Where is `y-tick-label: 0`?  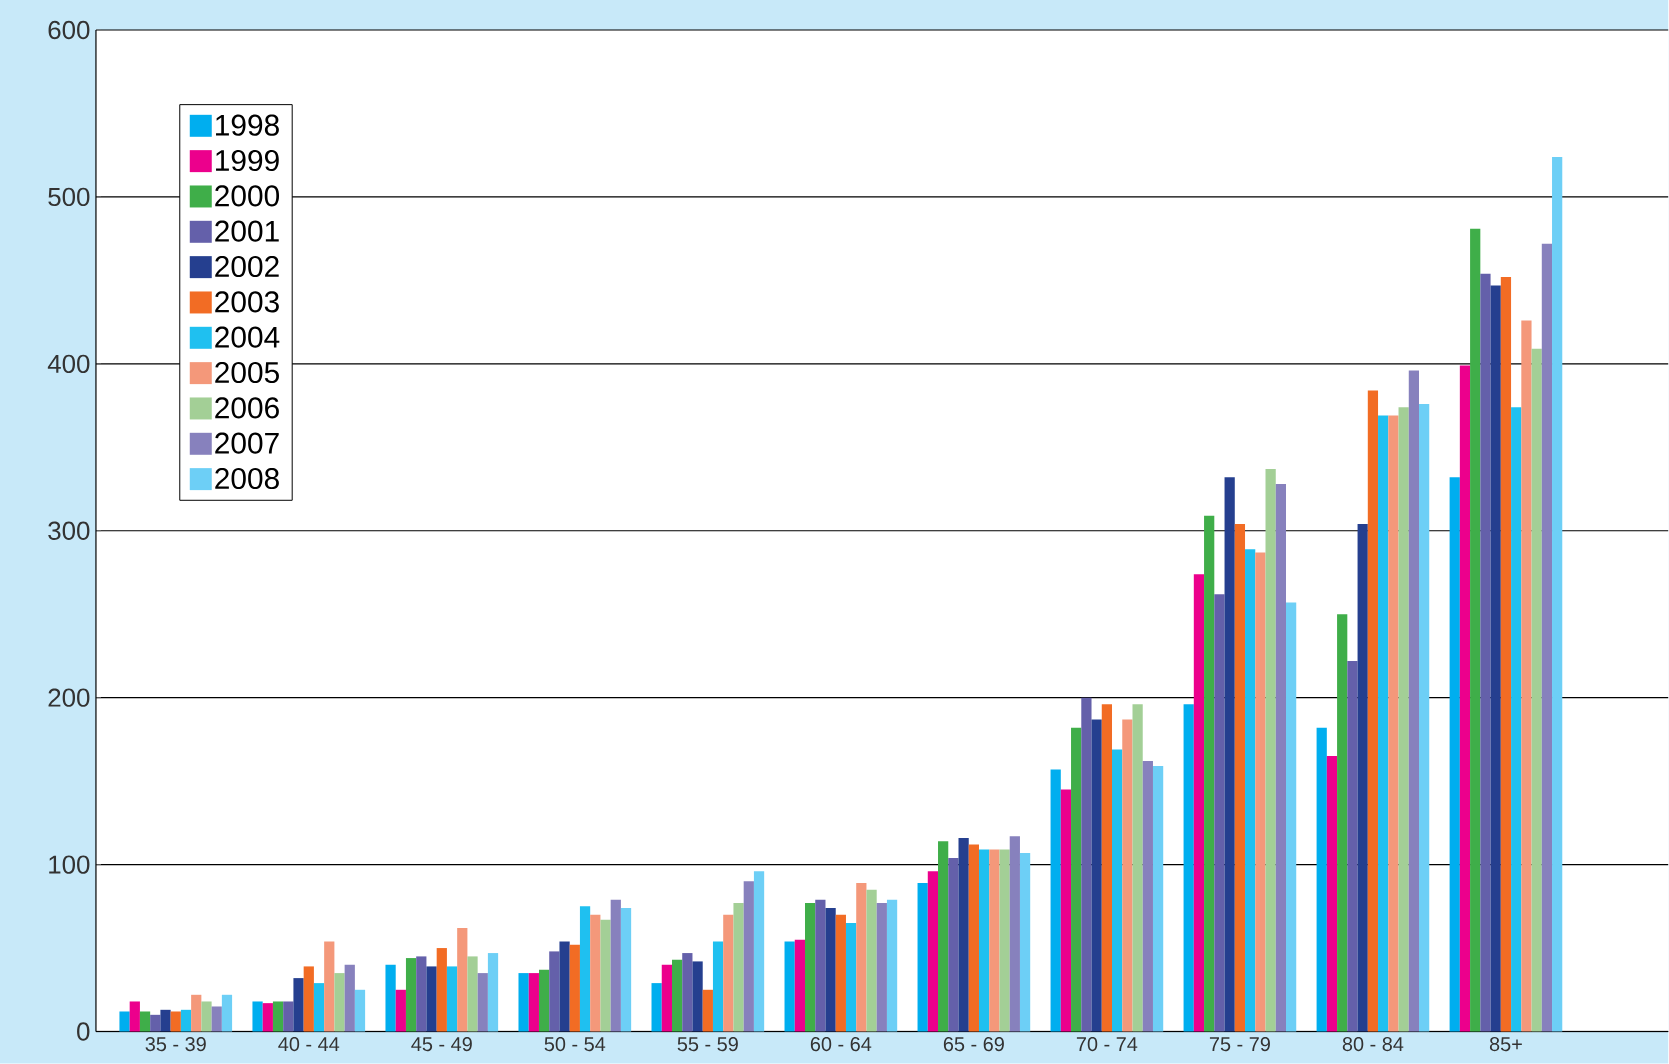
y-tick-label: 0 is located at coordinates (83, 1031).